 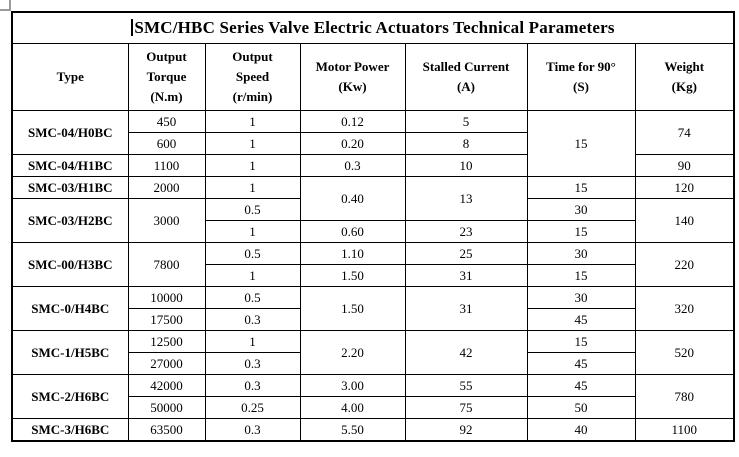 What do you see at coordinates (684, 308) in the screenshot?
I see `cell-weight: 320` at bounding box center [684, 308].